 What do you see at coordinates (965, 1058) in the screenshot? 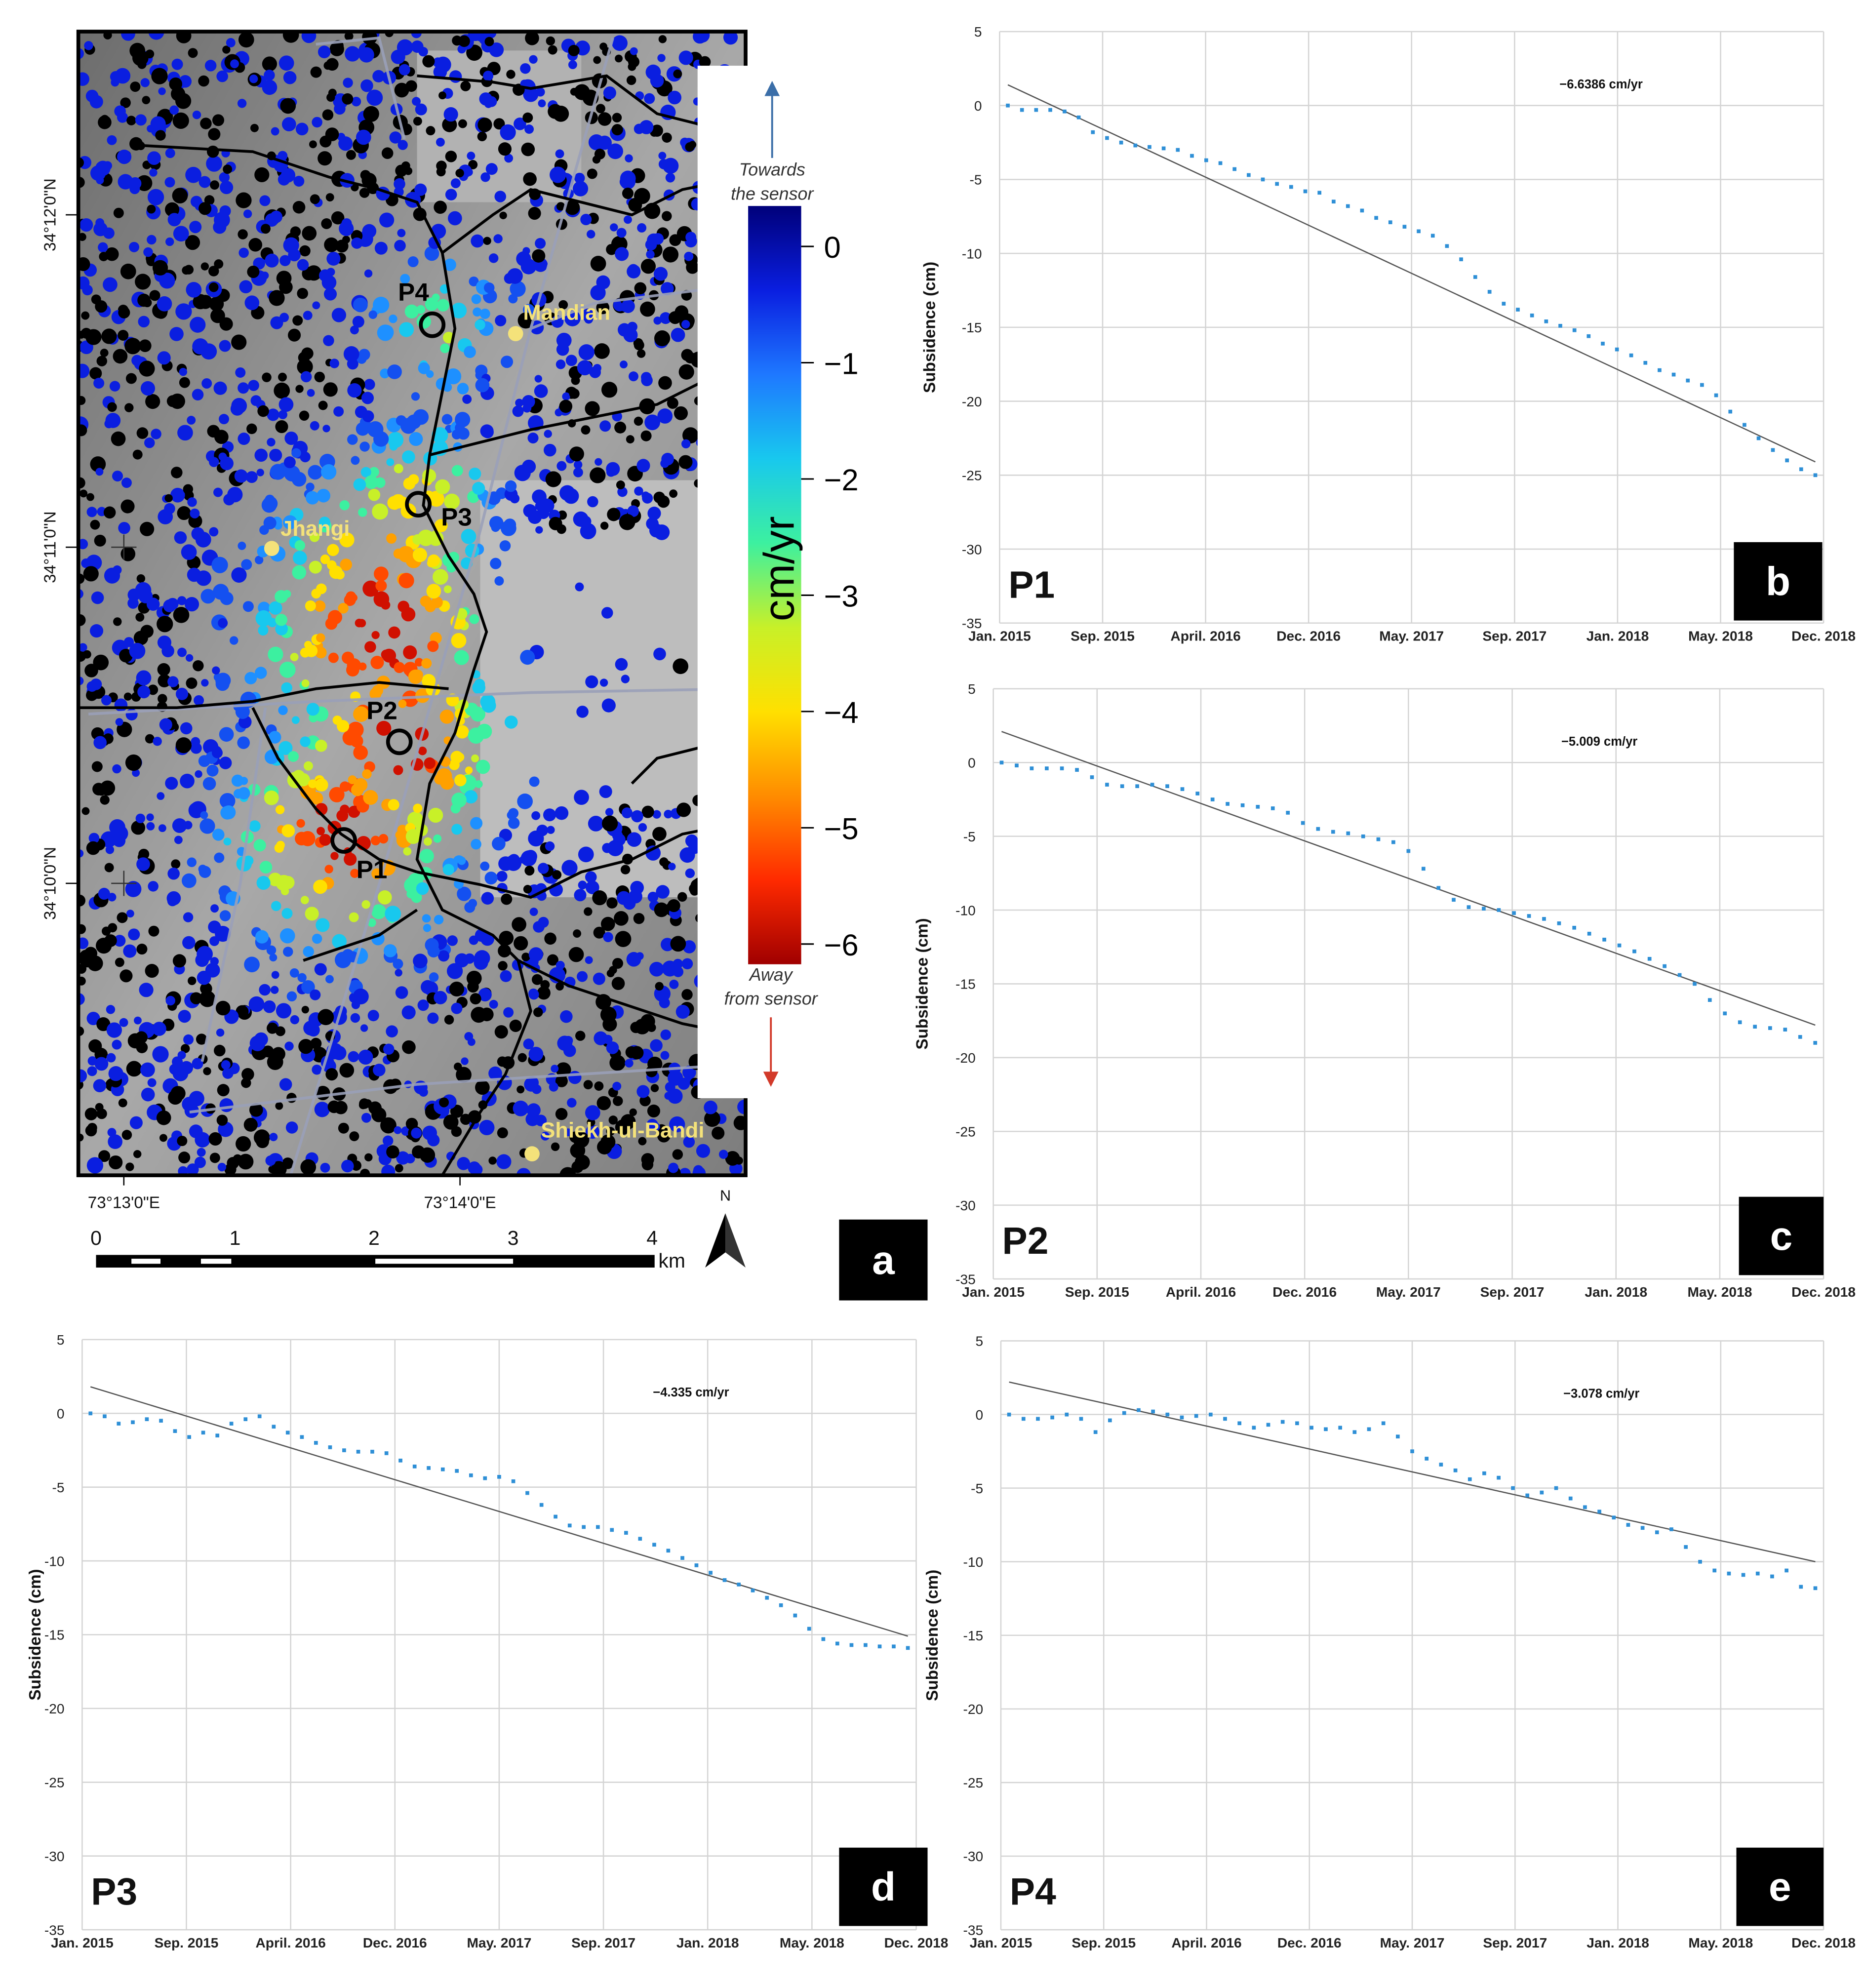
I see `y-tick-label: -20` at bounding box center [965, 1058].